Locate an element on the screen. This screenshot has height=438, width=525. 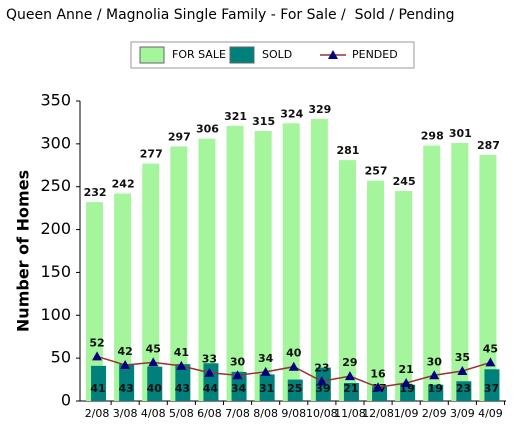
x-tick-label: 2/09 is located at coordinates (434, 413).